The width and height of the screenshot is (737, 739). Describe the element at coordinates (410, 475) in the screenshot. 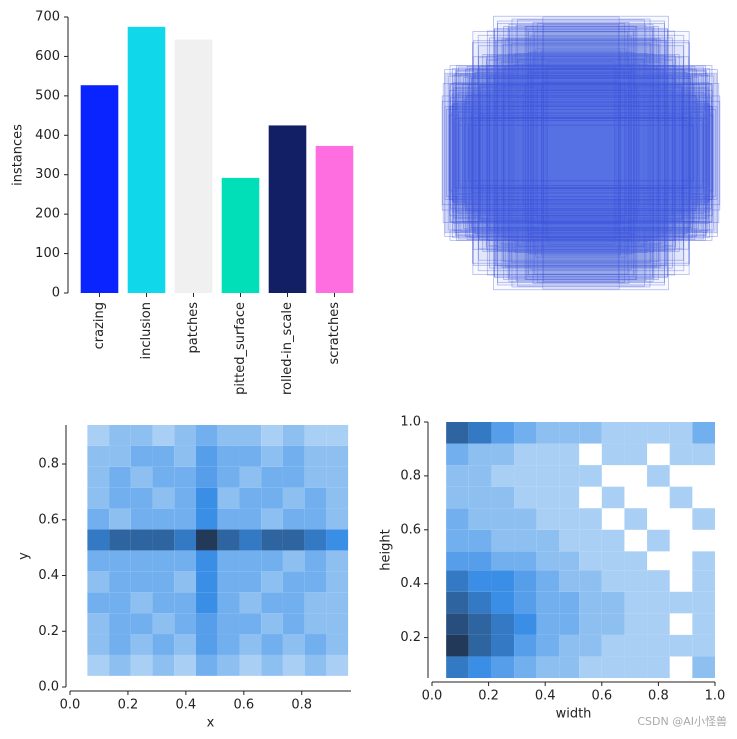

I see `y-tick-label: 0.8` at that location.